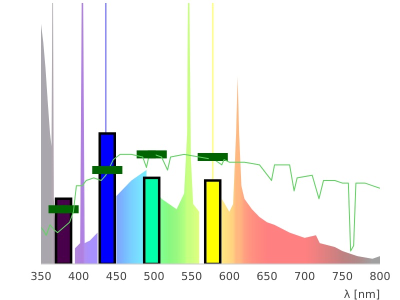 This screenshot has height=300, width=400. Describe the element at coordinates (380, 276) in the screenshot. I see `x-tick-label: 800` at that location.